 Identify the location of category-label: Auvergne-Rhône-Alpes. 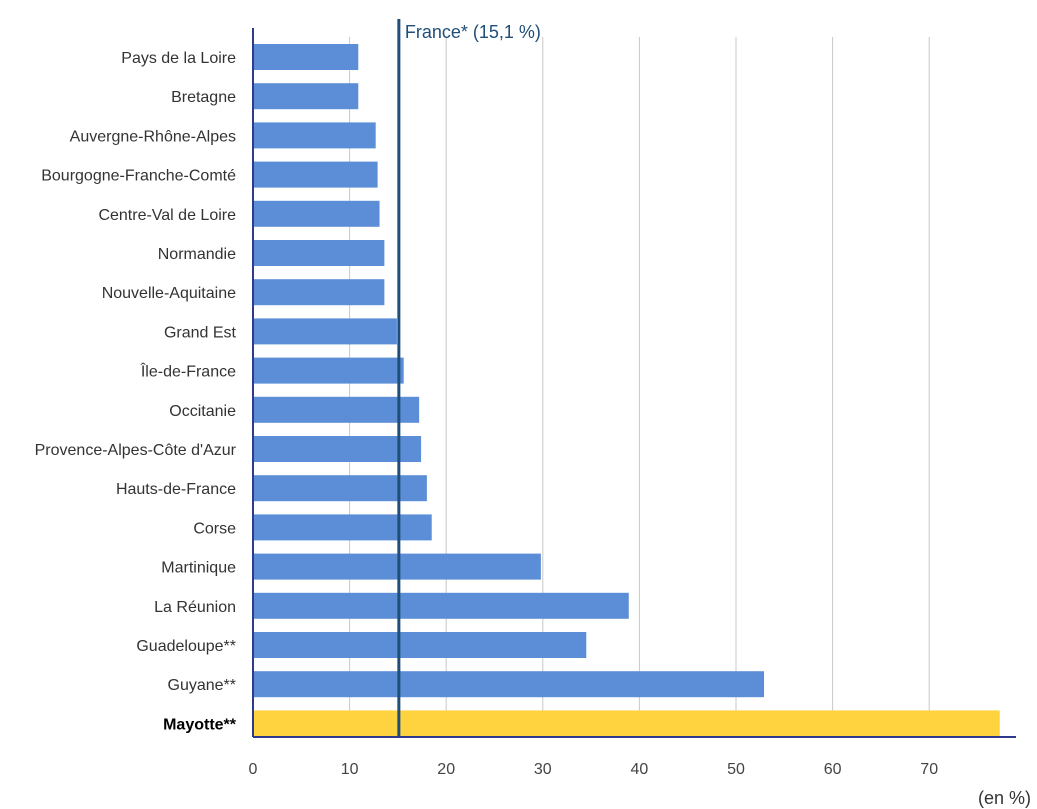
(153, 136).